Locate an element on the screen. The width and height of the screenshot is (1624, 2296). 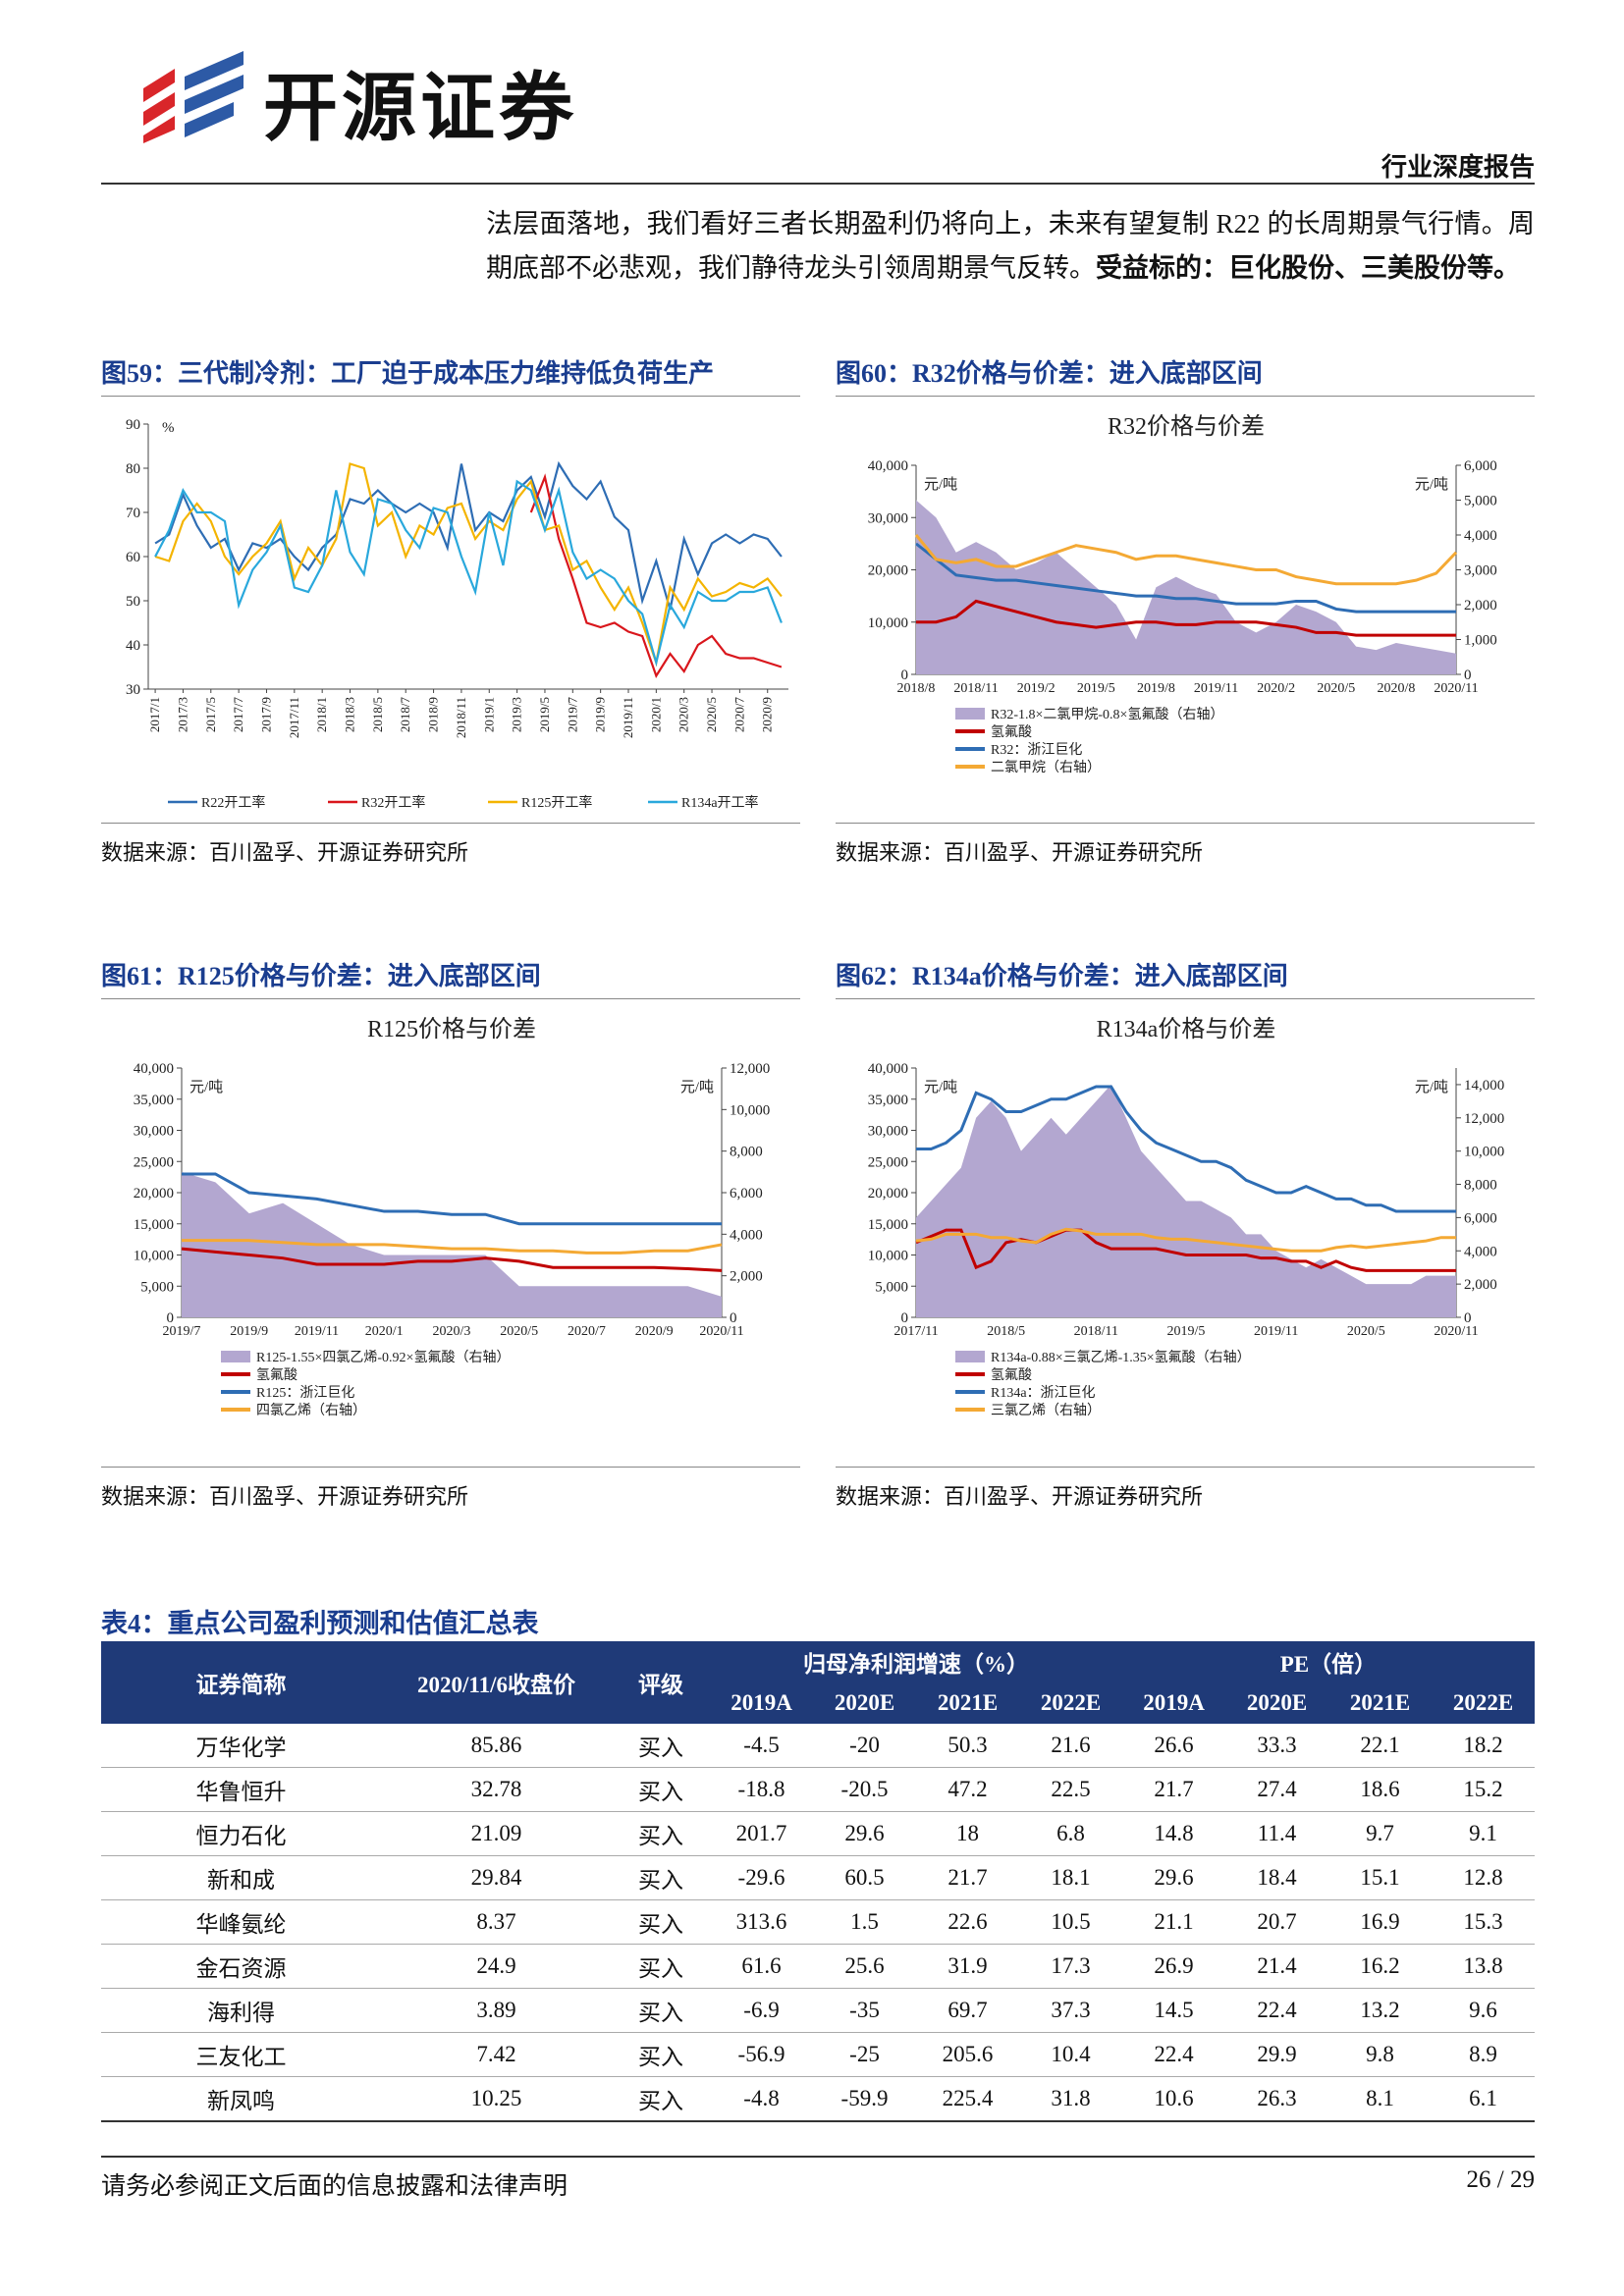
legend-label: R134a：浙江巨化 is located at coordinates (1043, 1393).